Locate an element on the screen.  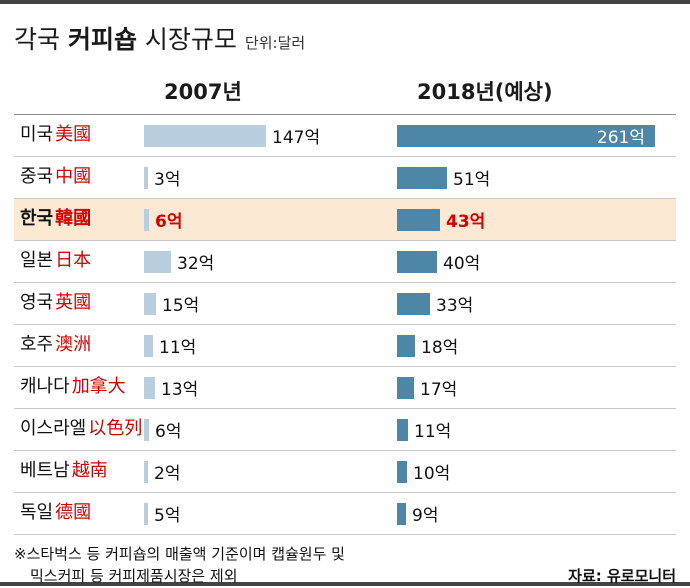
country-name: 이스라엘 is located at coordinates (53, 429).